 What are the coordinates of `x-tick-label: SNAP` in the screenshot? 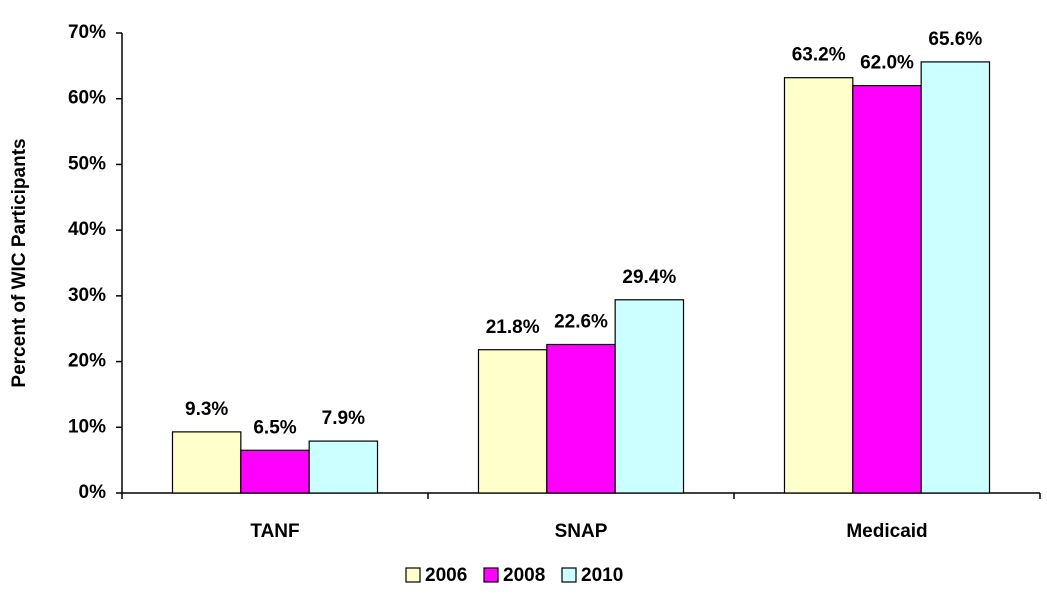 It's located at (581, 531).